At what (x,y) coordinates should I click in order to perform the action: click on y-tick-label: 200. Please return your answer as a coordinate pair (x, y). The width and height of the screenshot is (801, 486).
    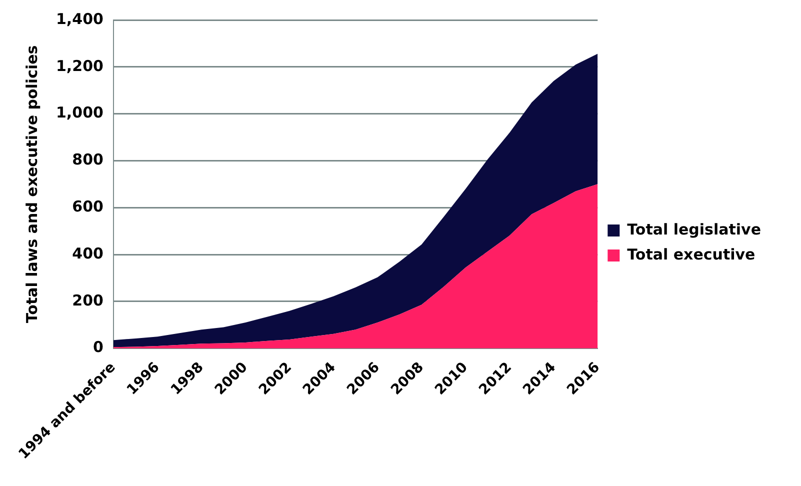
    Looking at the image, I should click on (88, 300).